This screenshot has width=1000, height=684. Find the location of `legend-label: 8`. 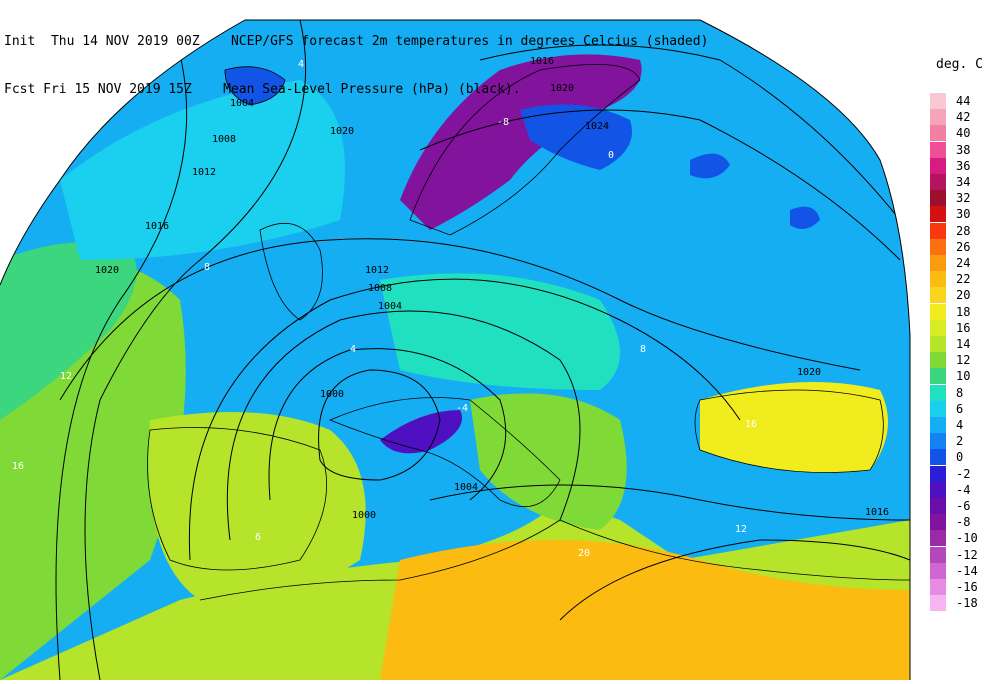

legend-label: 8 is located at coordinates (960, 392).